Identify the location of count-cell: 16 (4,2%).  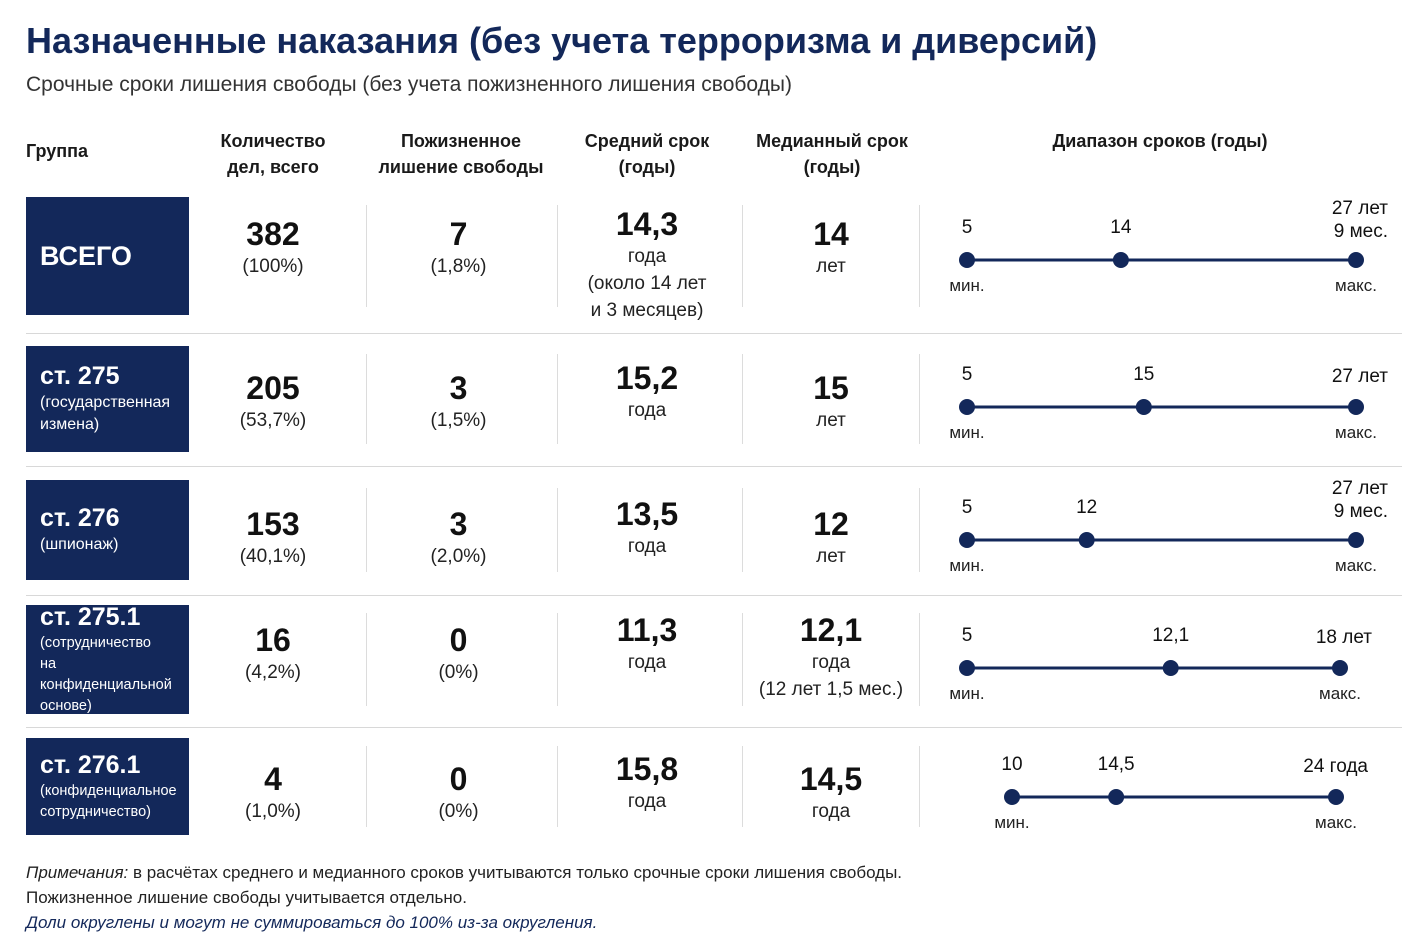
(273, 653).